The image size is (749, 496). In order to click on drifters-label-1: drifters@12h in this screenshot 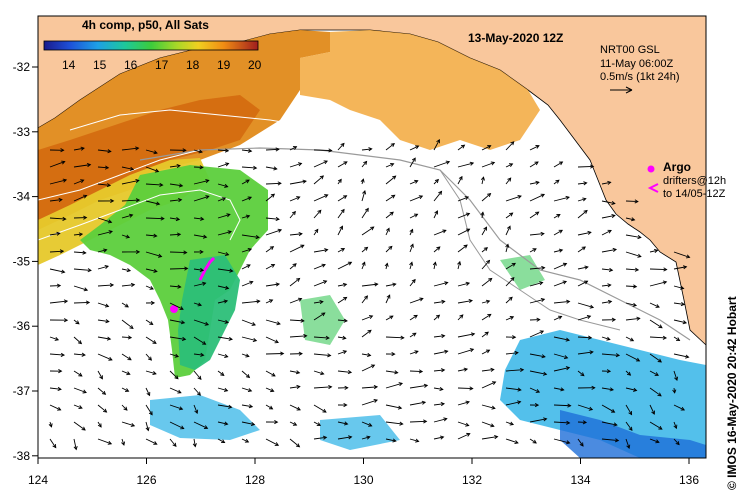, I will do `click(694, 181)`.